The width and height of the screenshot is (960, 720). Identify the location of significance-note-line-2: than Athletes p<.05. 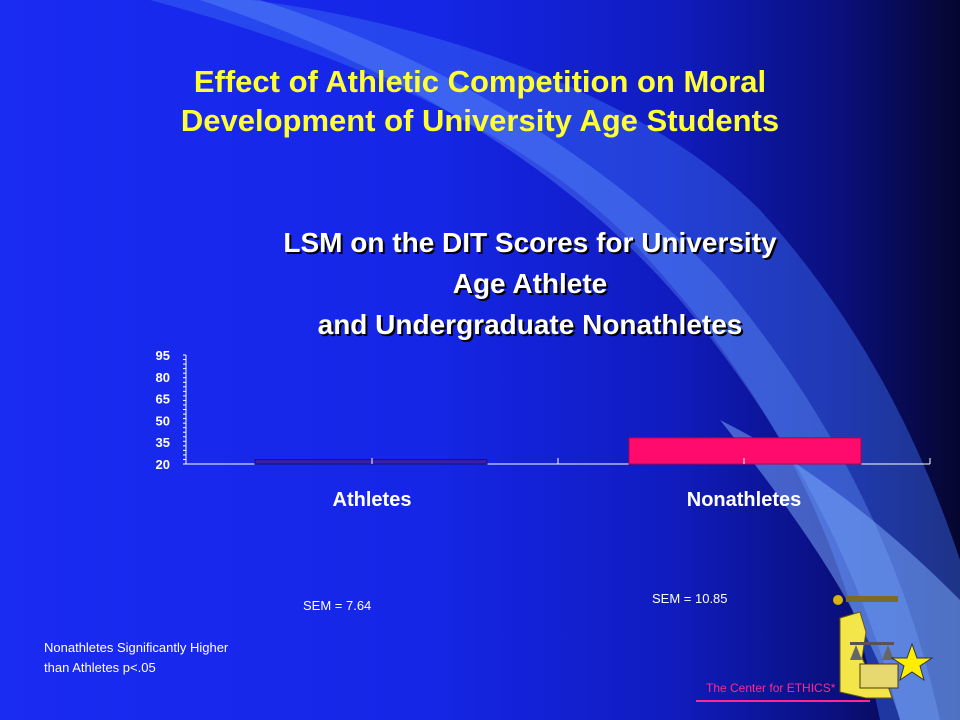
(100, 667).